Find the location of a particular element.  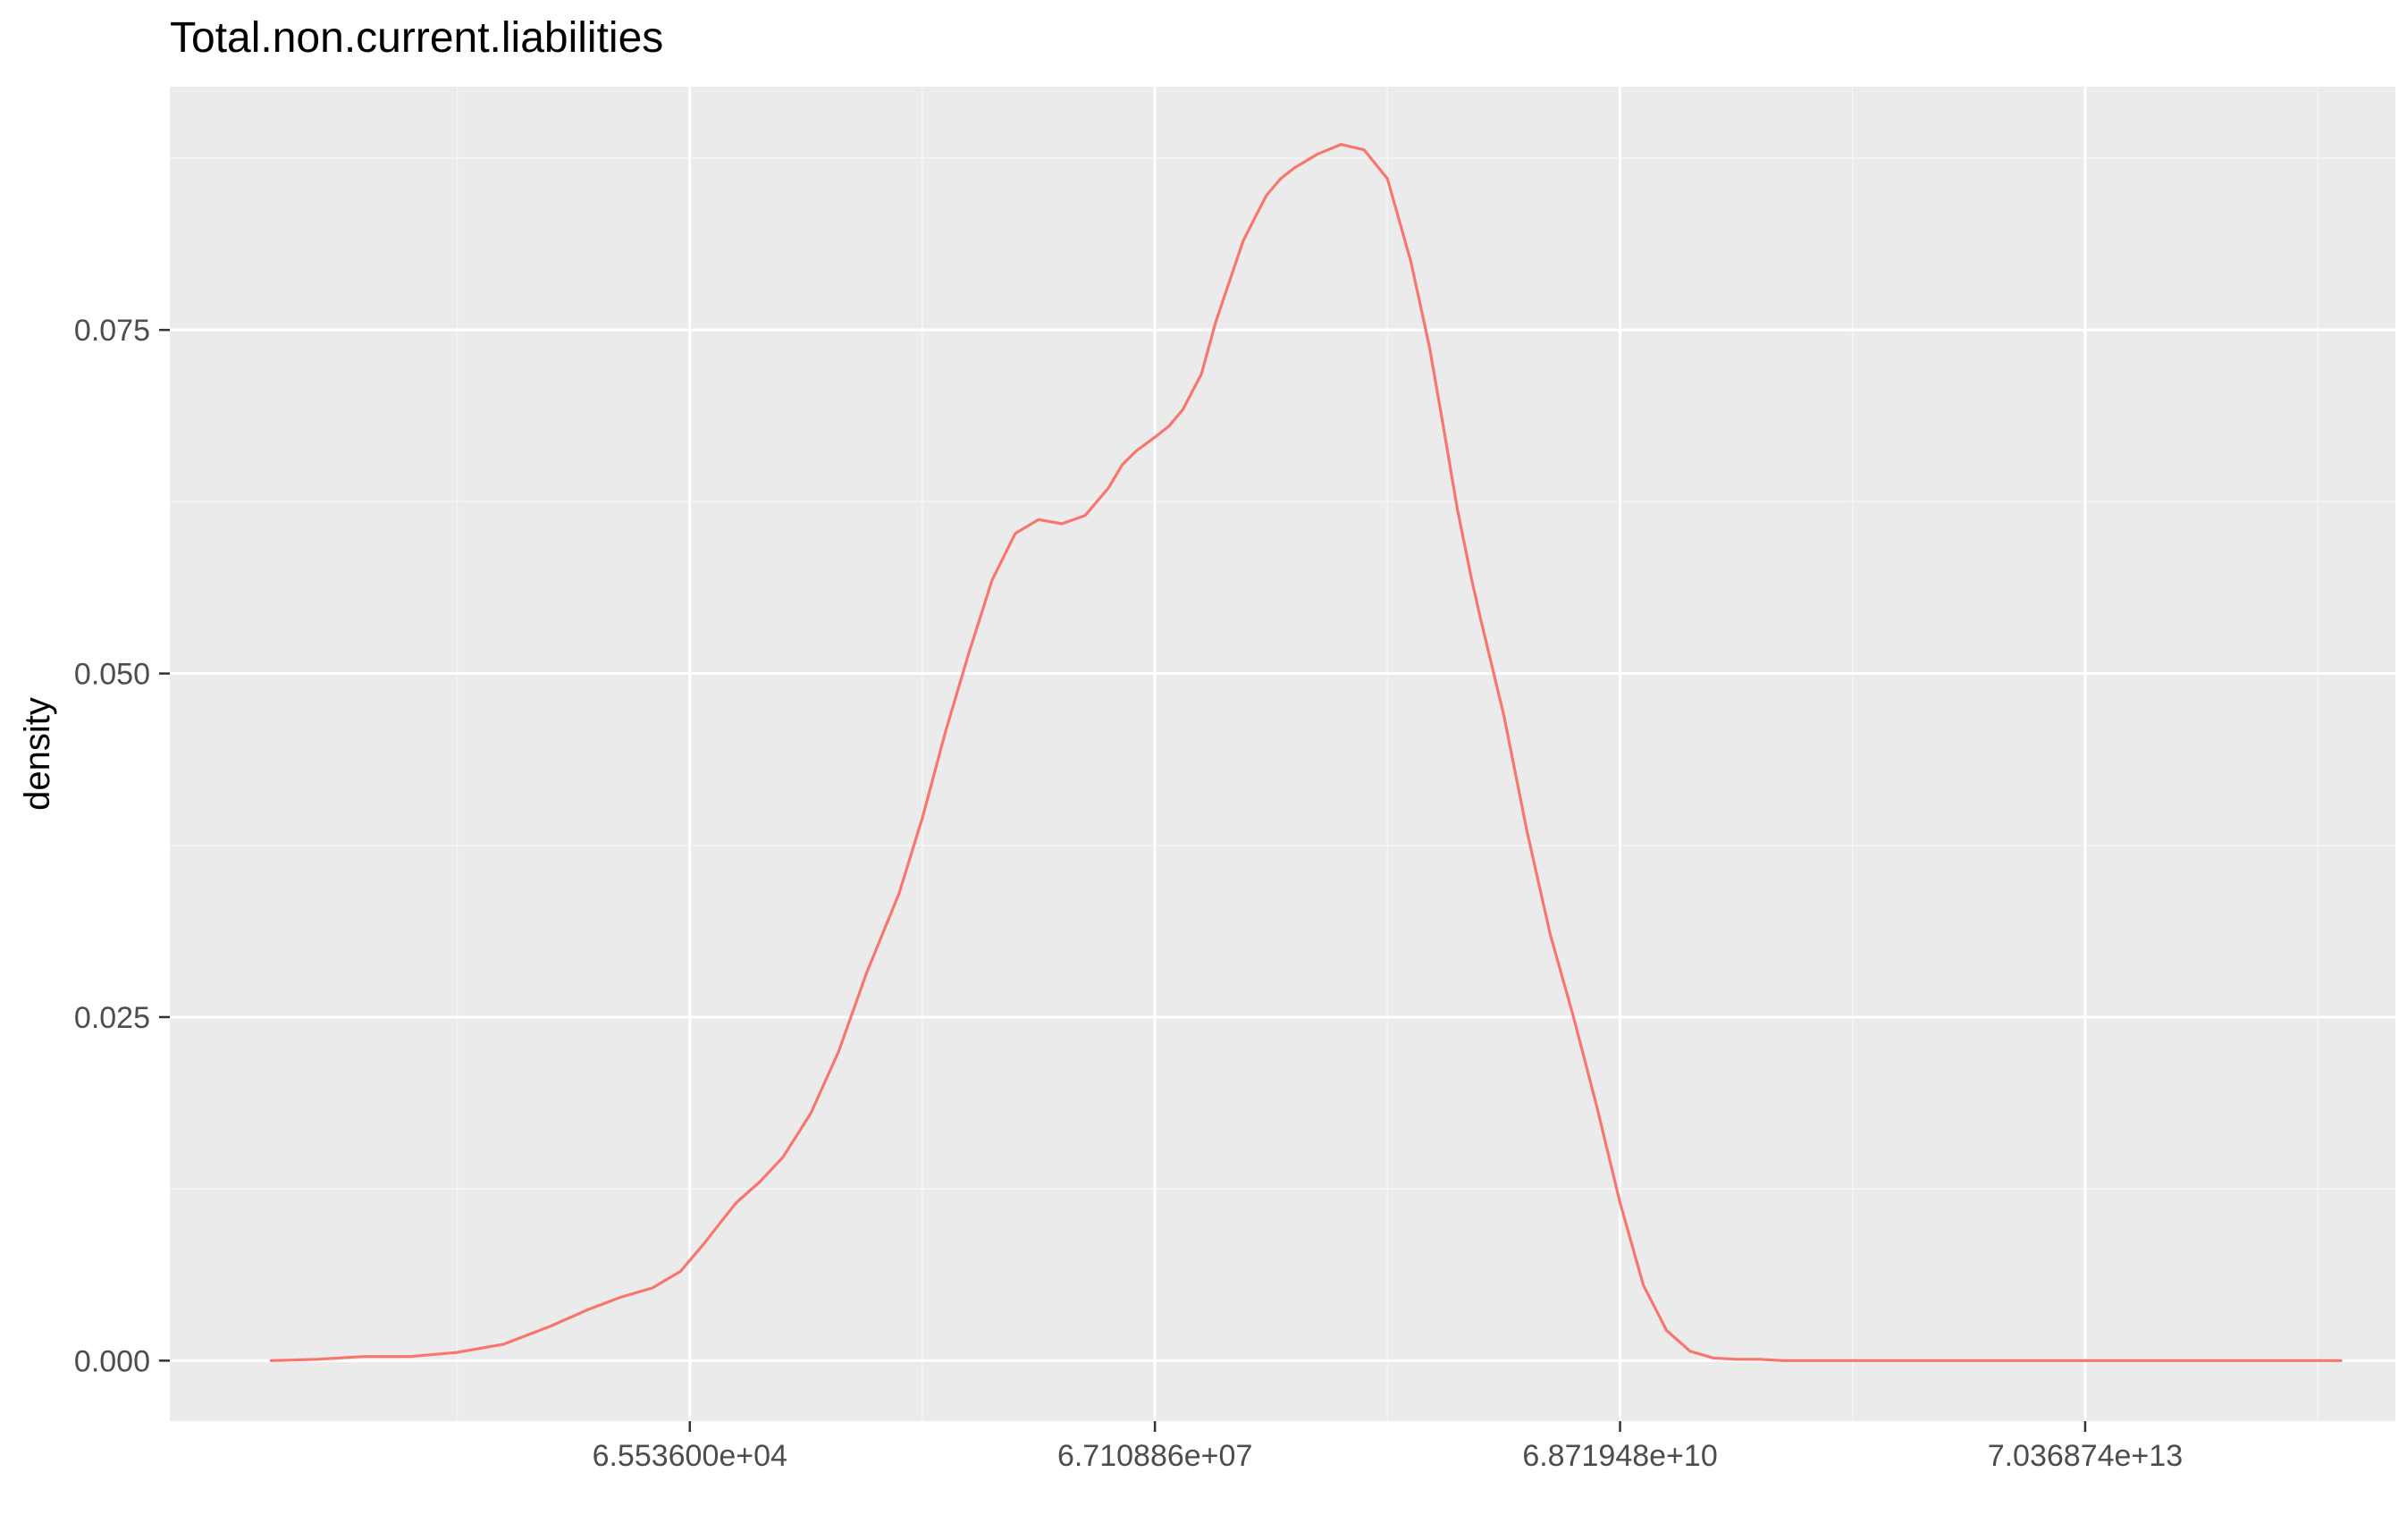

x-tick-label: 6.710886e+07 is located at coordinates (1154, 1456).